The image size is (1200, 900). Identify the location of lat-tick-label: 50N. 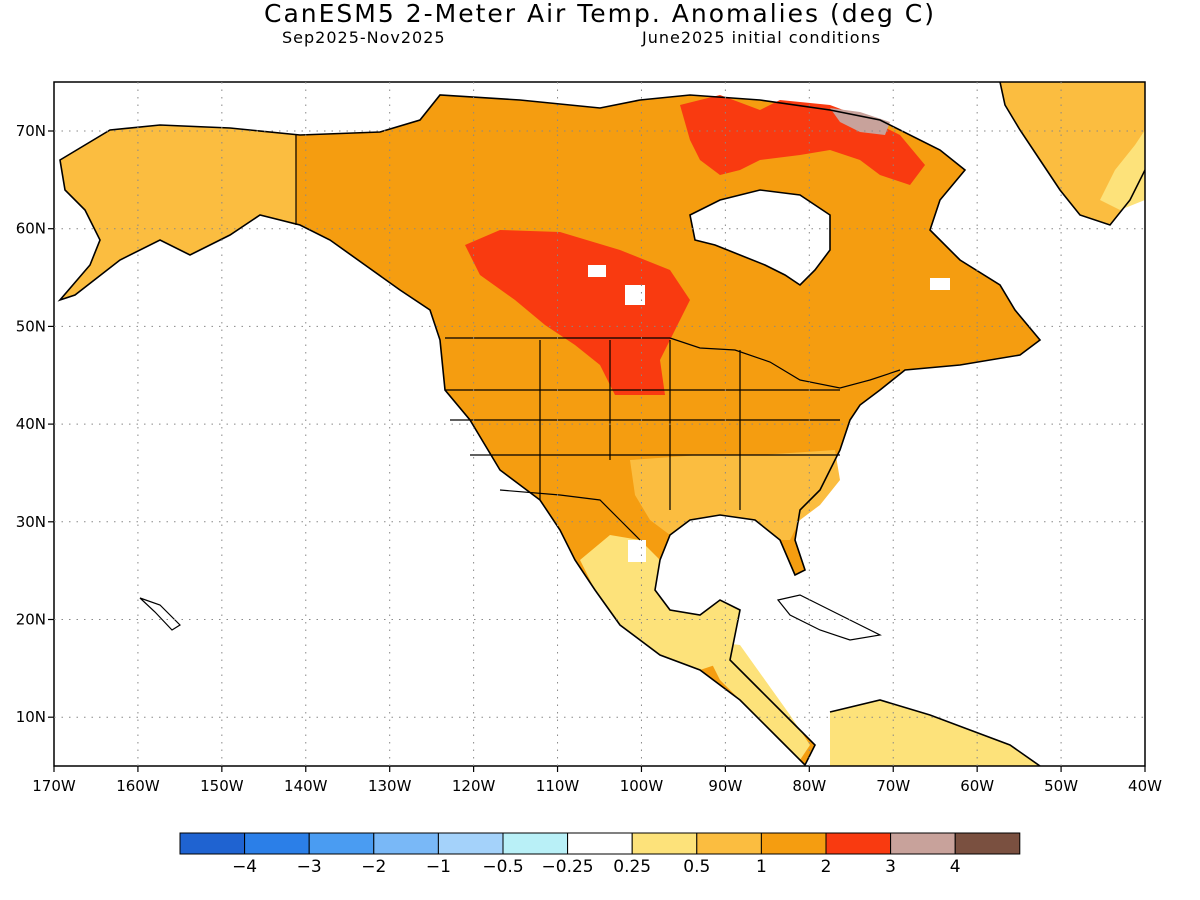
(31, 326).